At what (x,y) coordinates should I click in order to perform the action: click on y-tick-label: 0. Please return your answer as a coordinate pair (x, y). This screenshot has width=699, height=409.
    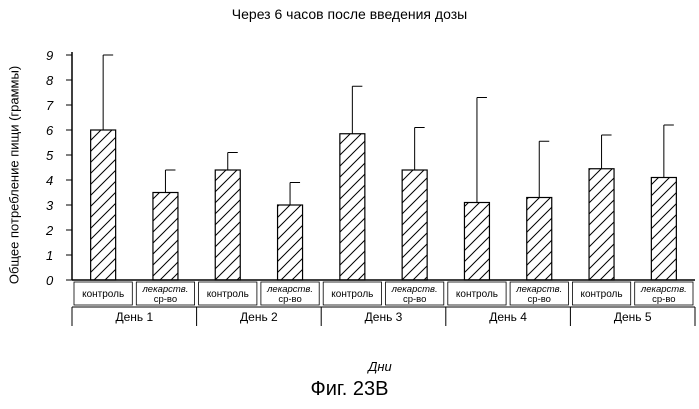
    Looking at the image, I should click on (50, 280).